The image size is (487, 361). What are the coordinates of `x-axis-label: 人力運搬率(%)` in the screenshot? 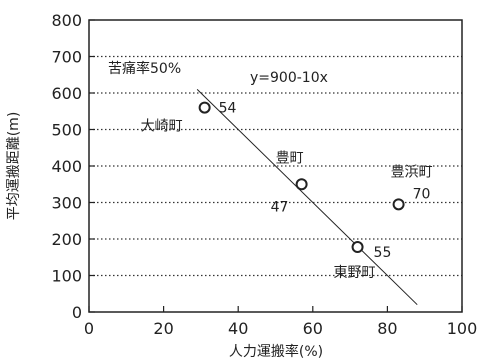 It's located at (276, 351).